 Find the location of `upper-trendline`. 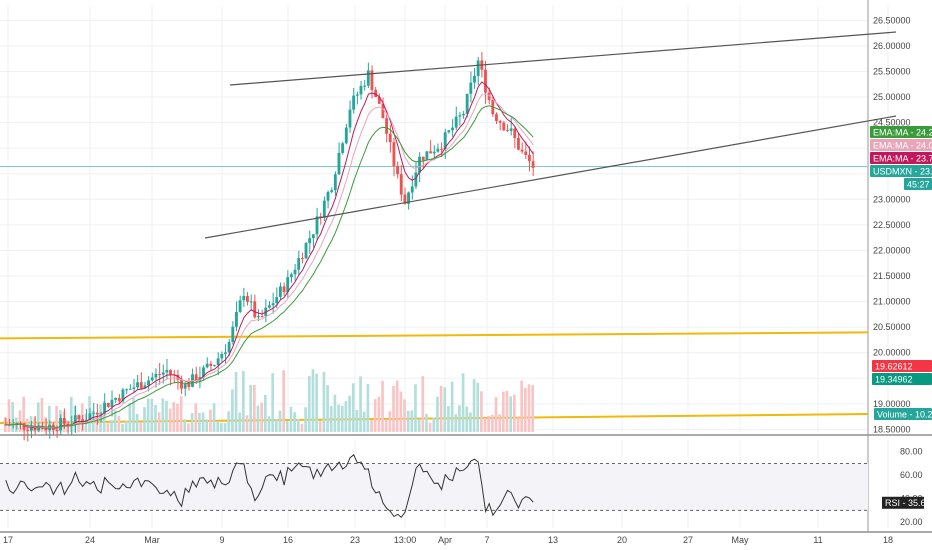

upper-trendline is located at coordinates (563, 58).